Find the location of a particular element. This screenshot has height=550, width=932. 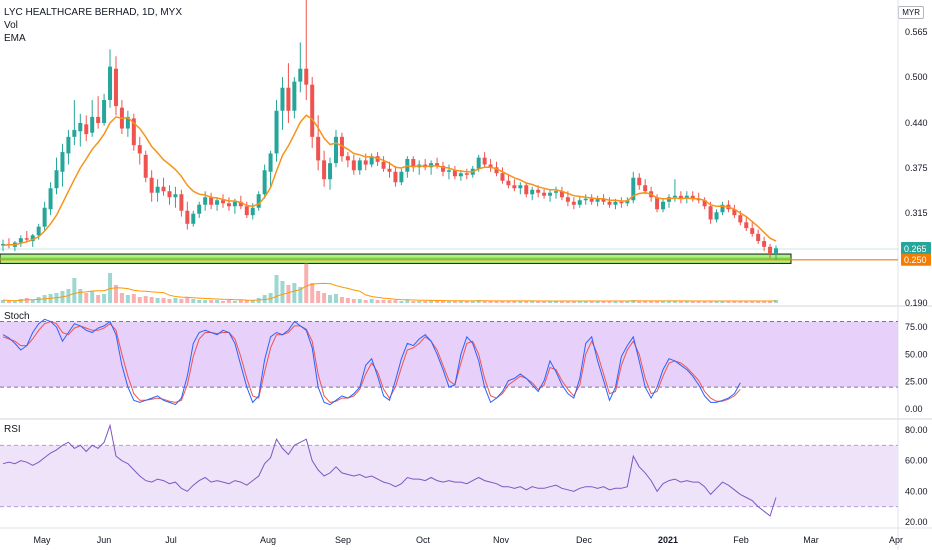

stoch-axis-tick: 50.00 is located at coordinates (916, 354).